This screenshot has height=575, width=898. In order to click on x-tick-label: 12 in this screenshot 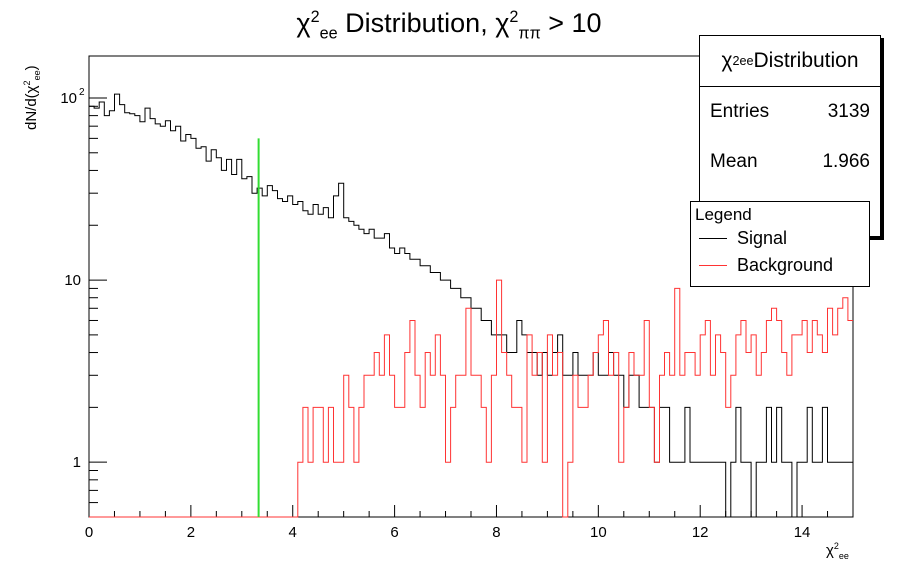, I will do `click(700, 532)`.